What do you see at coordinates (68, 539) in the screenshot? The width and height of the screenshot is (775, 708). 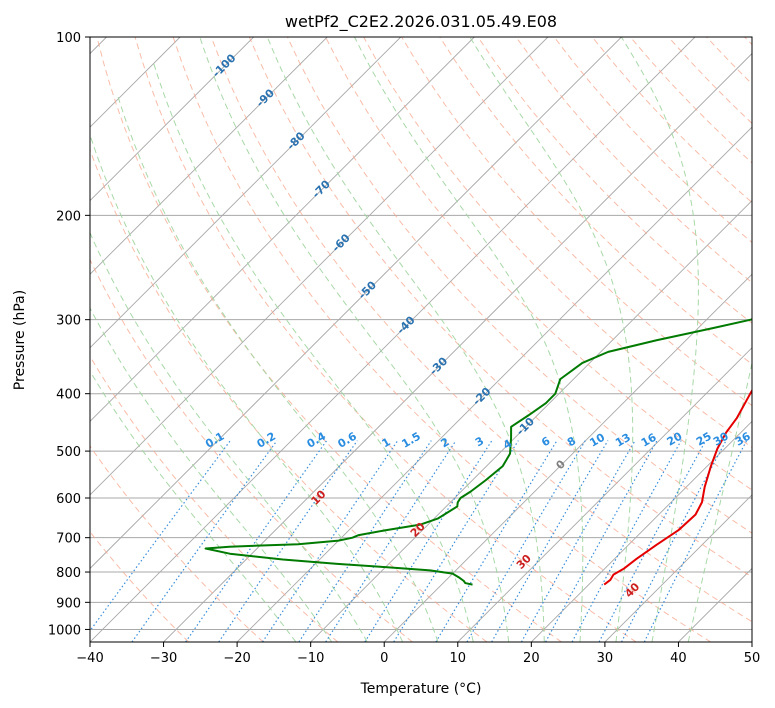 I see `y-tick-label: 700` at bounding box center [68, 539].